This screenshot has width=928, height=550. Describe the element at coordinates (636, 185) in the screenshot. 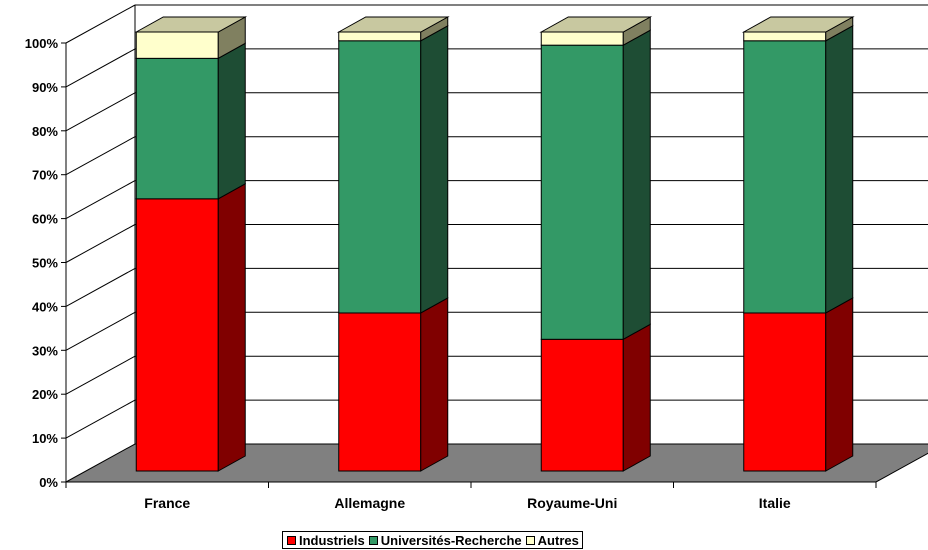

I see `bar-side-royaume-uni-universites-recherche` at that location.